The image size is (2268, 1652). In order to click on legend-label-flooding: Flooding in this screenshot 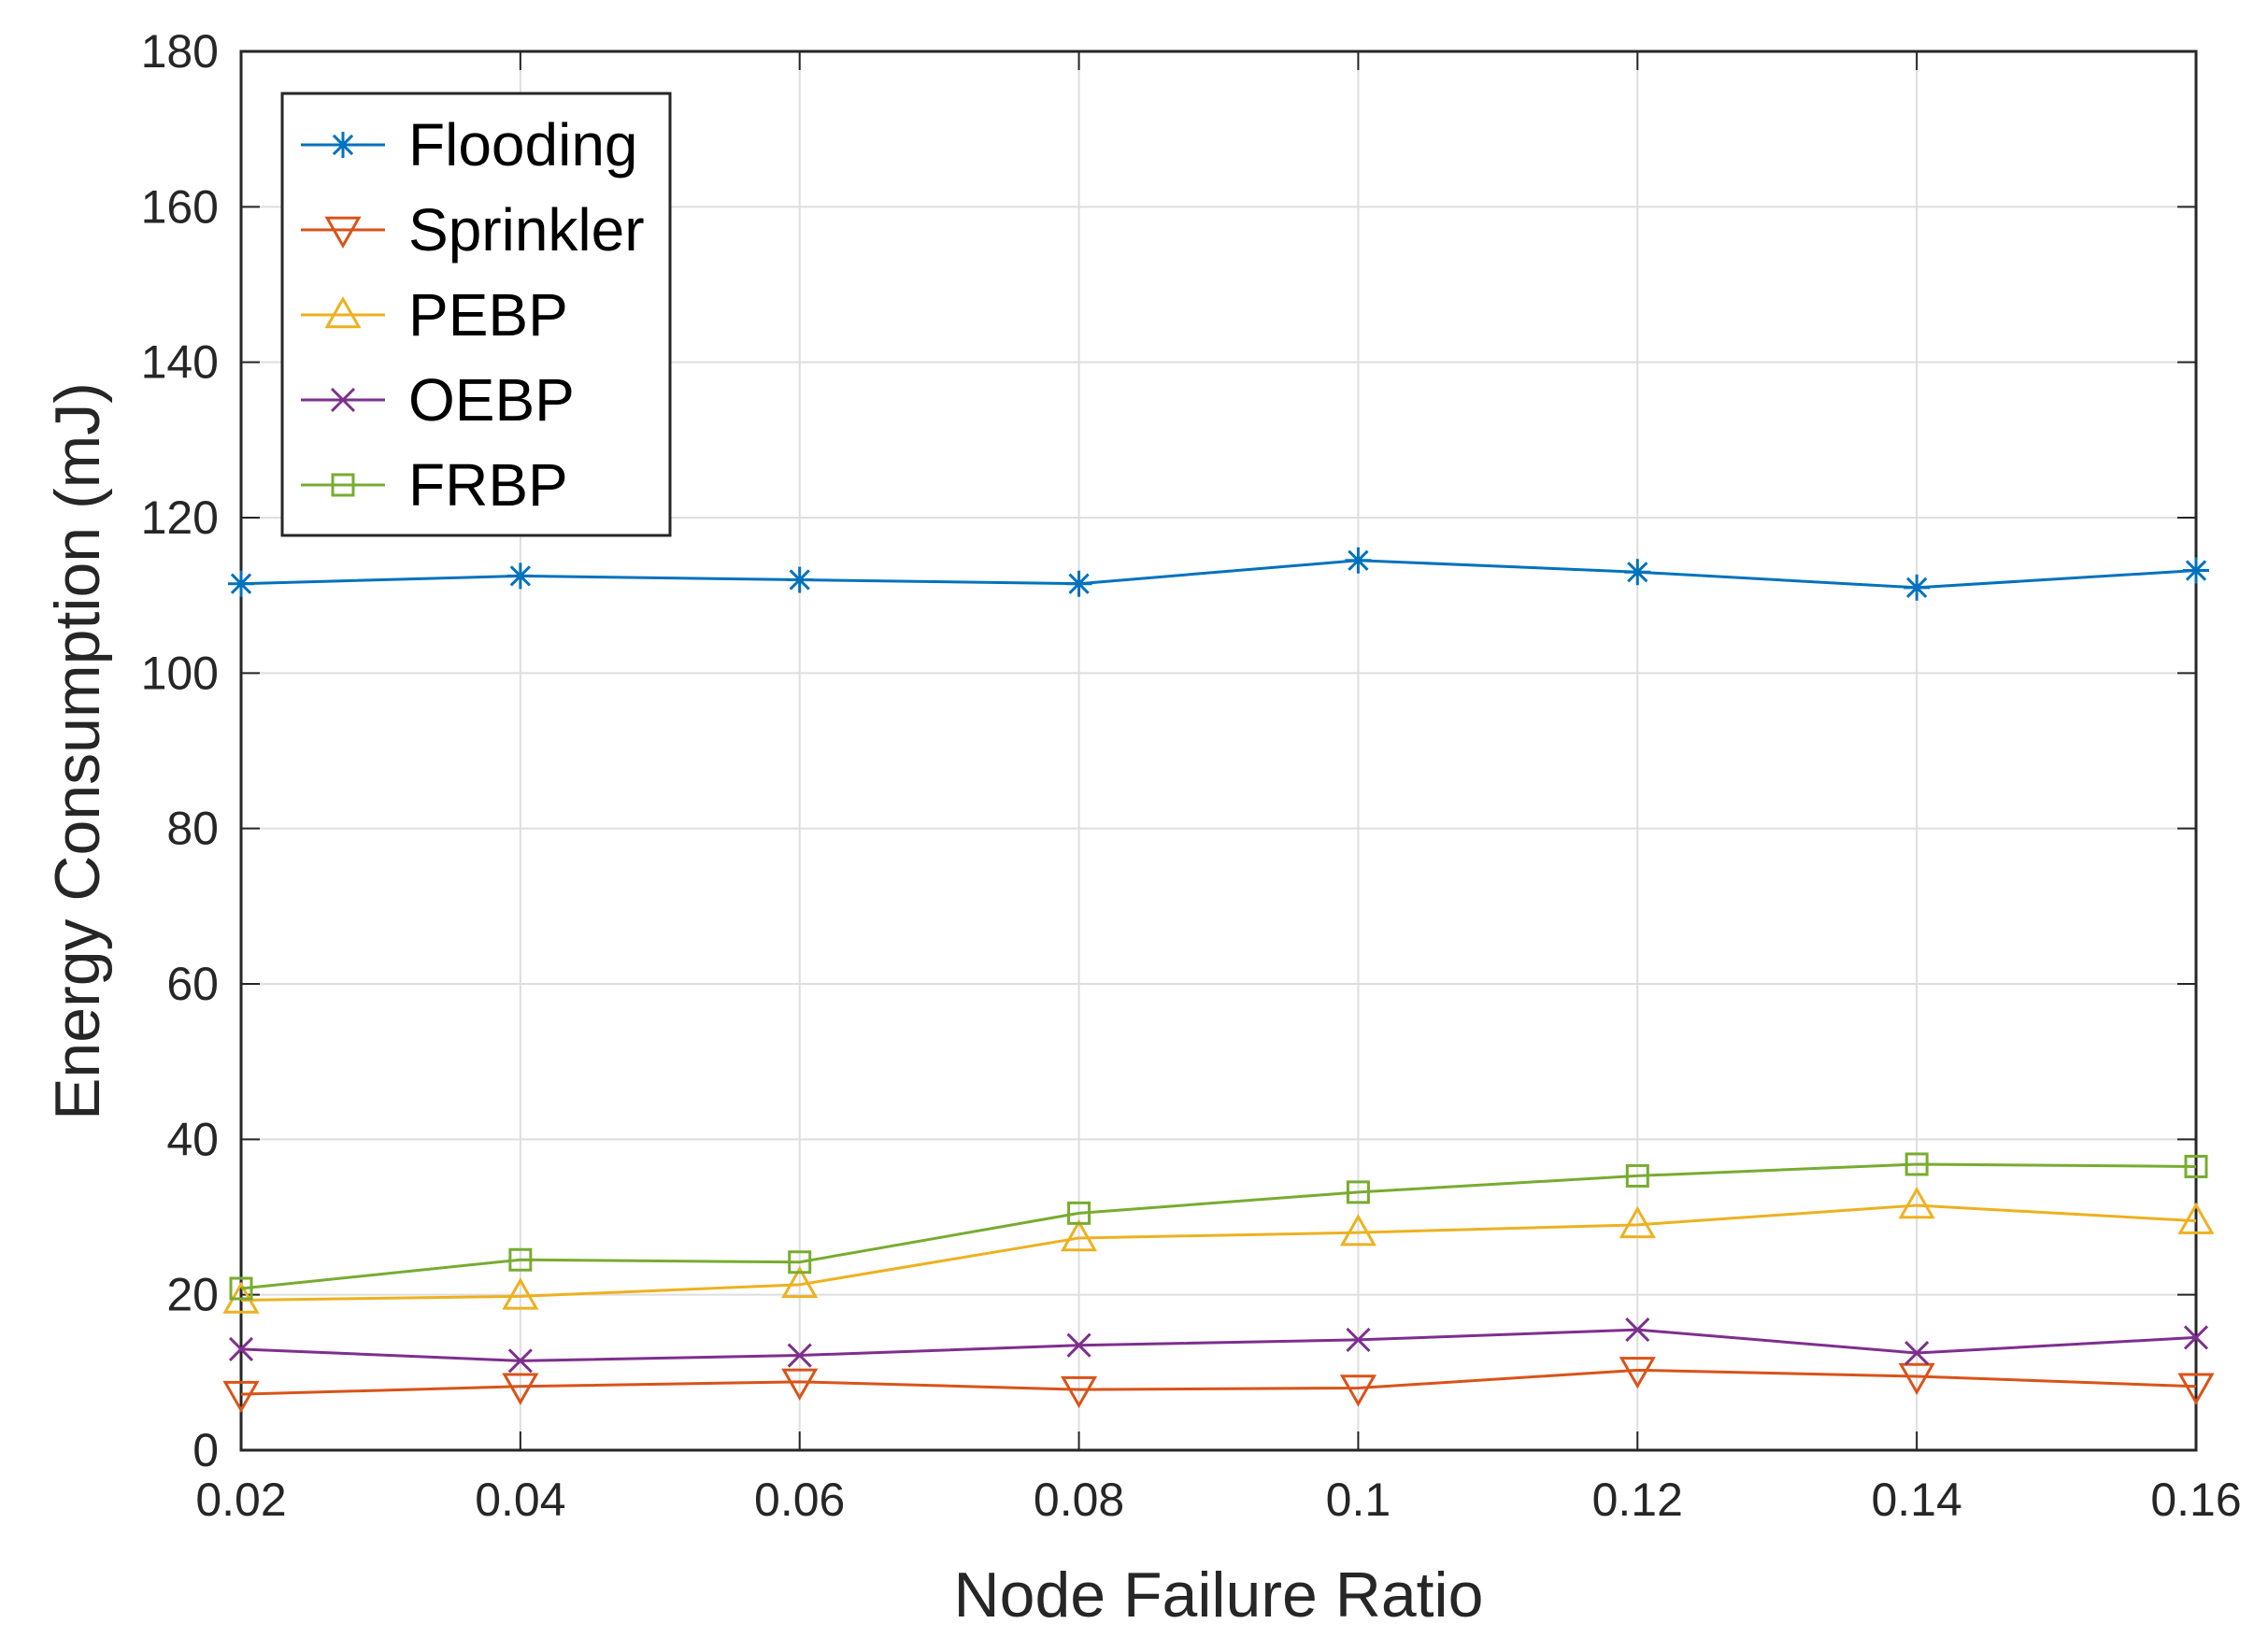, I will do `click(523, 144)`.